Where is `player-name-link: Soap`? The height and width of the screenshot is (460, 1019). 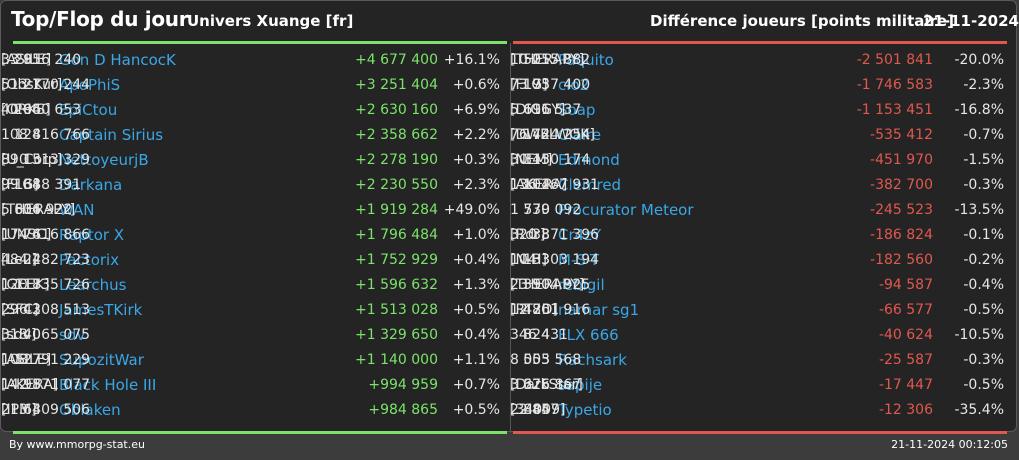
player-name-link: Soap is located at coordinates (577, 110).